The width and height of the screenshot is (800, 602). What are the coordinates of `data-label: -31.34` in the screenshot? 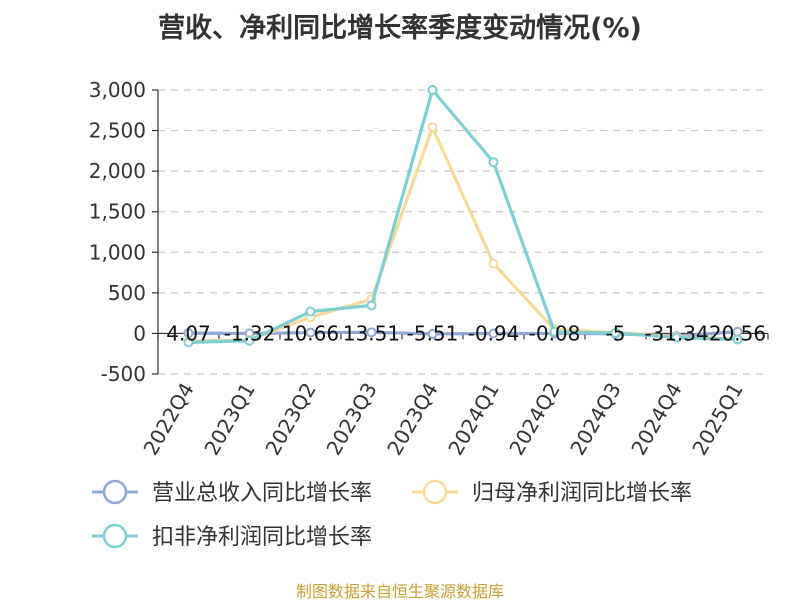 It's located at (676, 333).